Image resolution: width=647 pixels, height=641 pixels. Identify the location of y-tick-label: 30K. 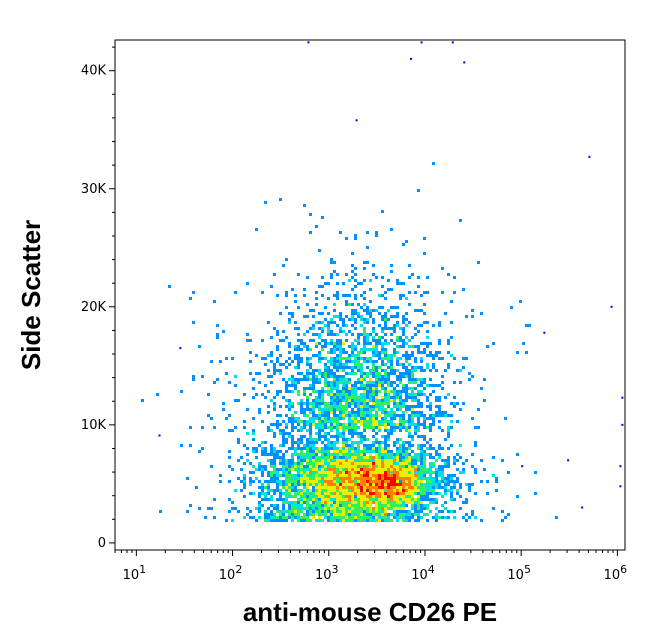
(94, 189).